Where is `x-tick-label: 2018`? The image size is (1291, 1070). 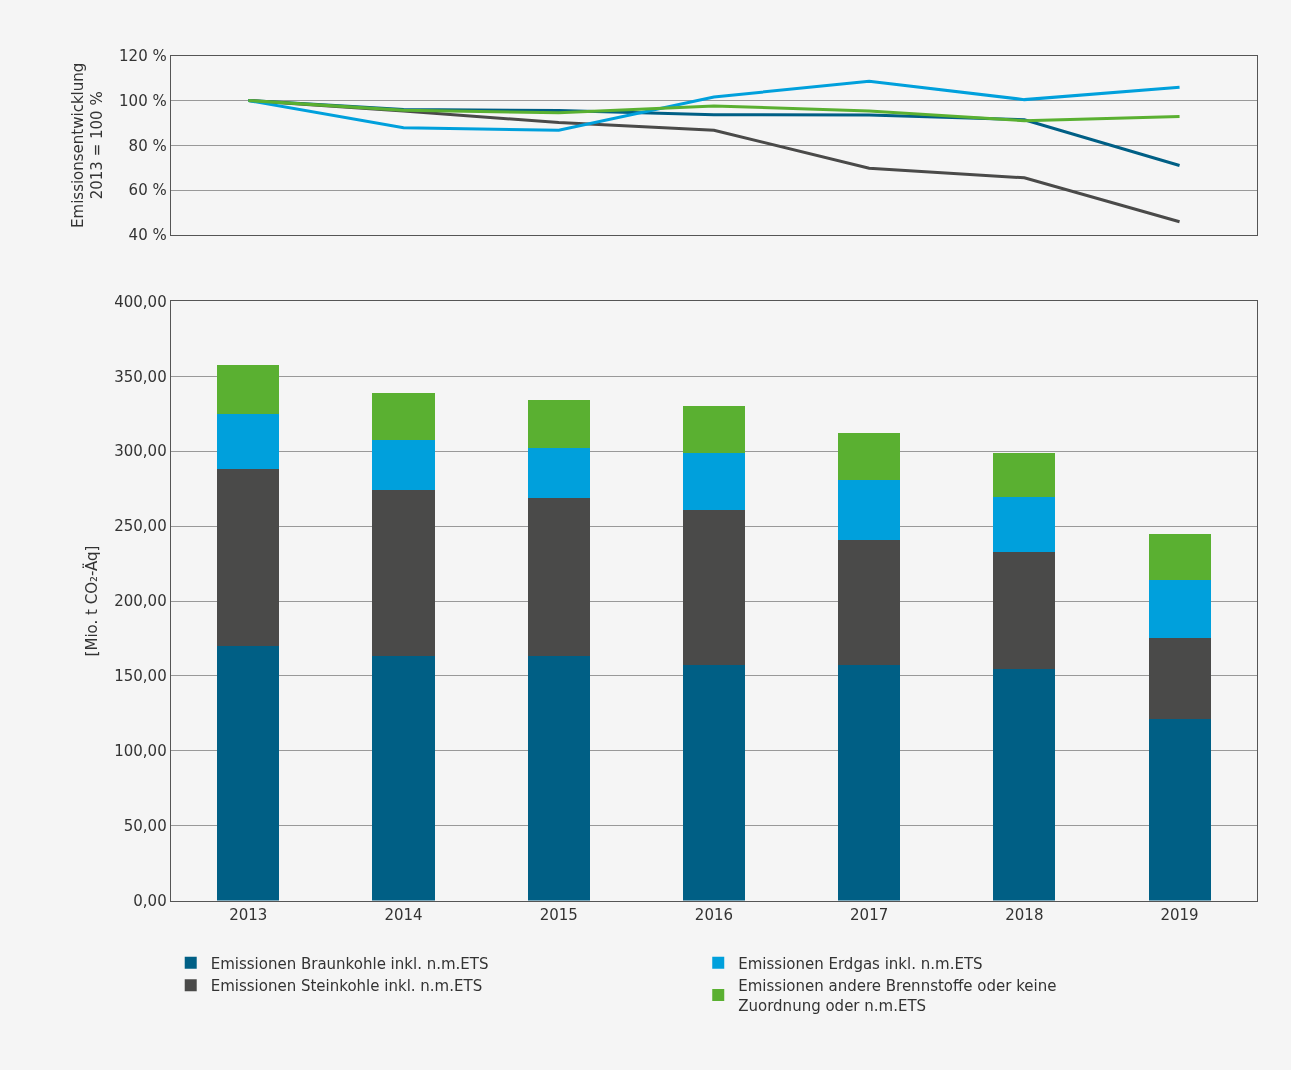 x-tick-label: 2018 is located at coordinates (1024, 914).